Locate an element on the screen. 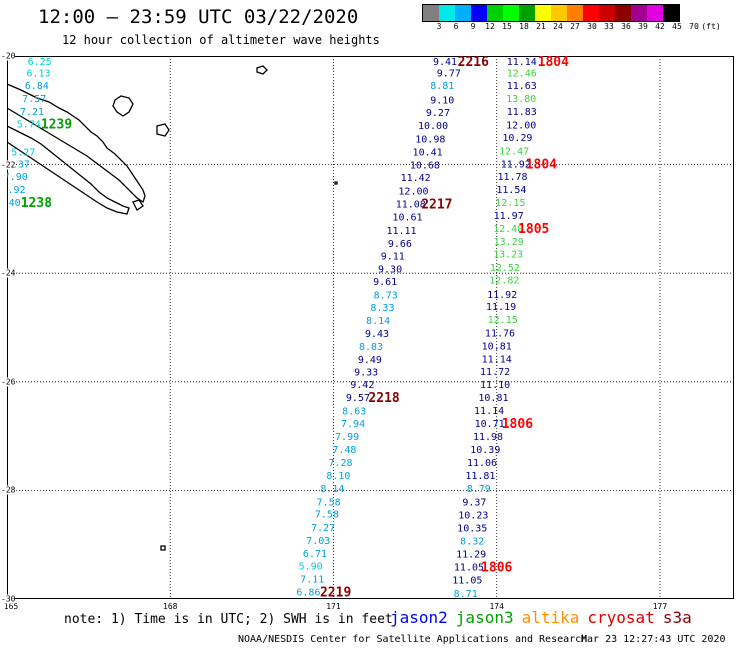 Image resolution: width=740 pixels, height=650 pixels. wave-height-value: 9.27 is located at coordinates (438, 113).